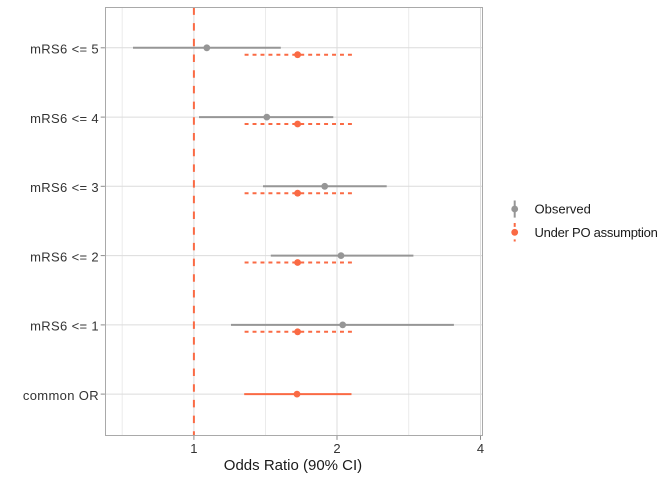 This screenshot has width=672, height=485. I want to click on svg-text: mRS6 <= 4, so click(64, 118).